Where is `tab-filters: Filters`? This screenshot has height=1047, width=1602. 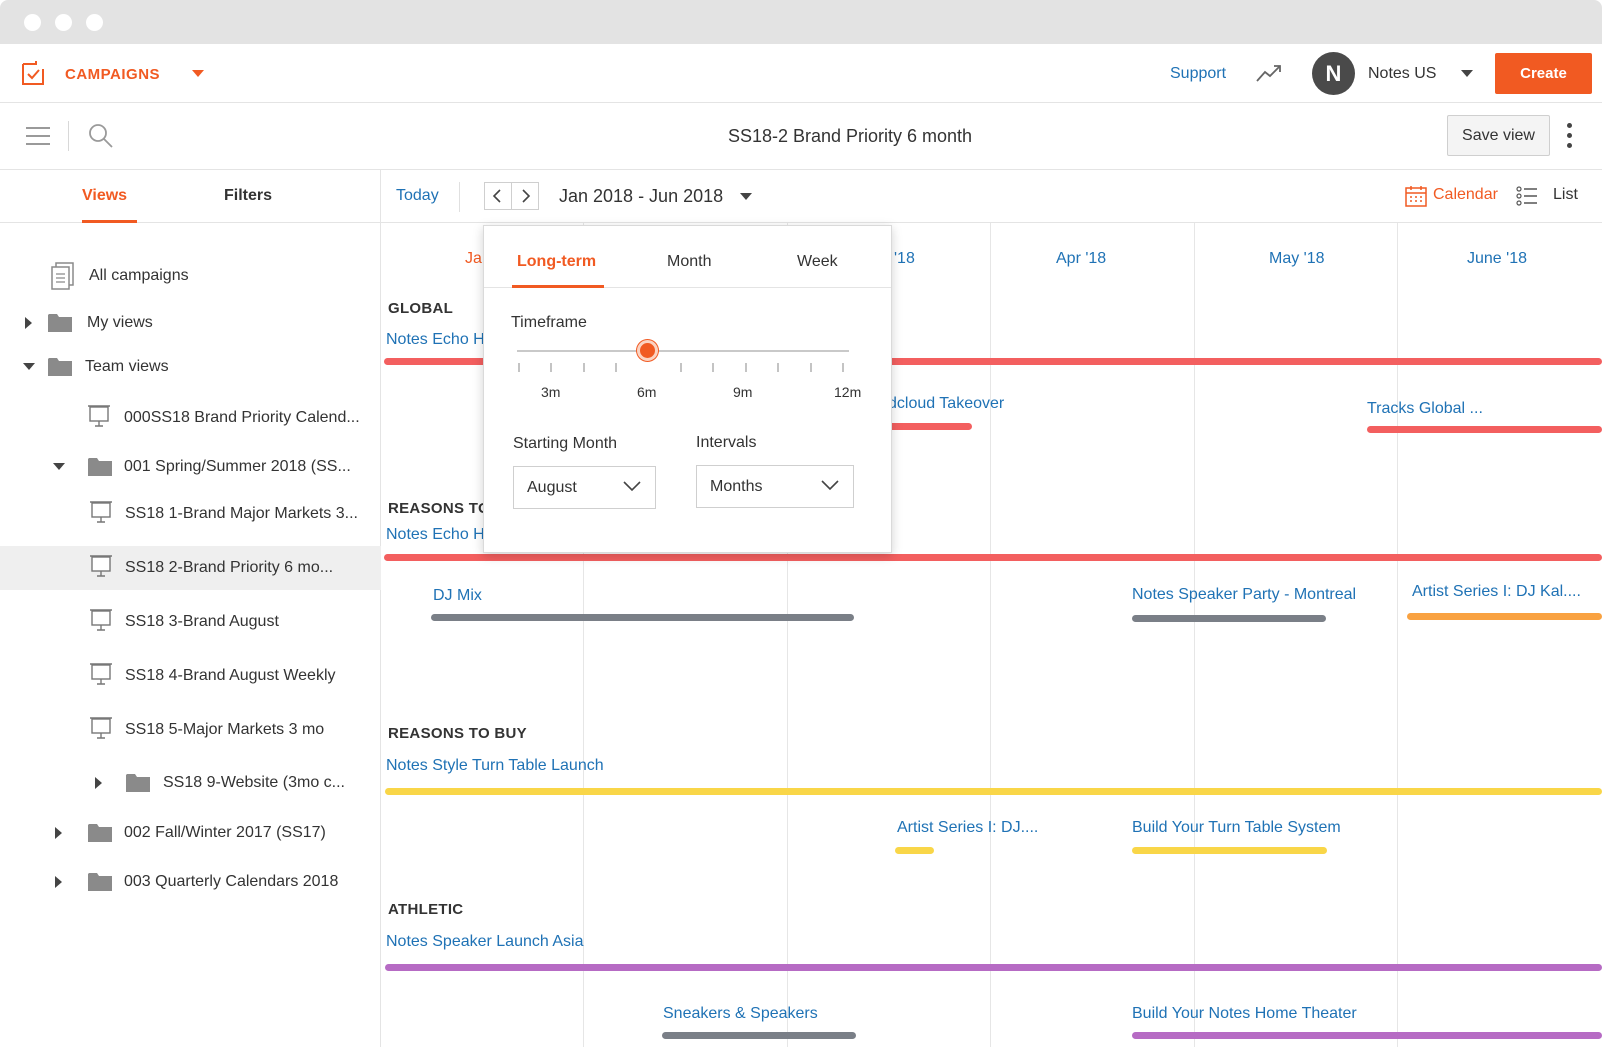 tab-filters: Filters is located at coordinates (248, 195).